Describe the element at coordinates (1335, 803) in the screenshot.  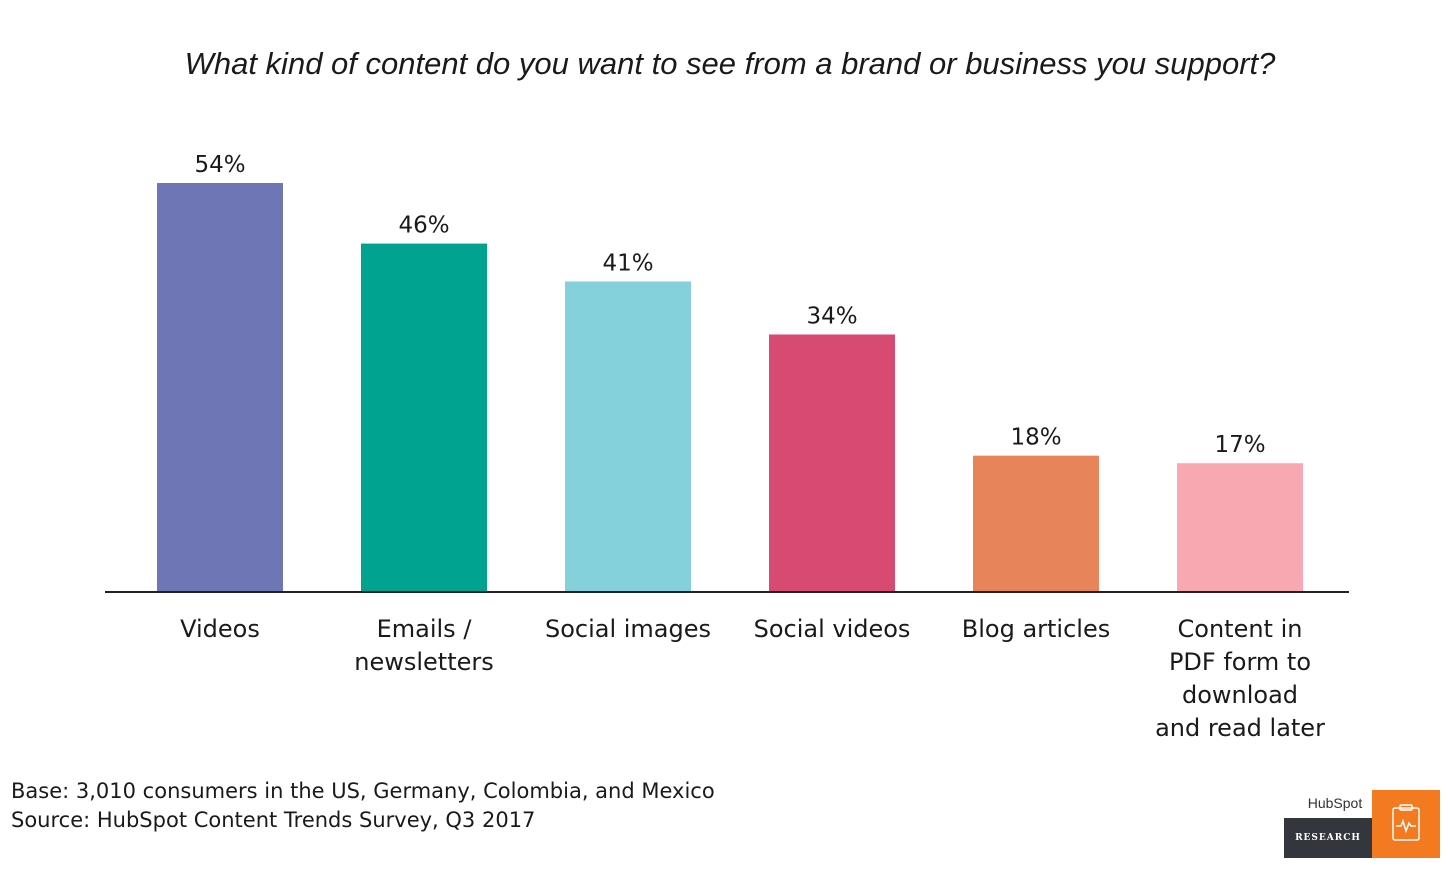
I see `hubspot-logo-text: HubSpot` at that location.